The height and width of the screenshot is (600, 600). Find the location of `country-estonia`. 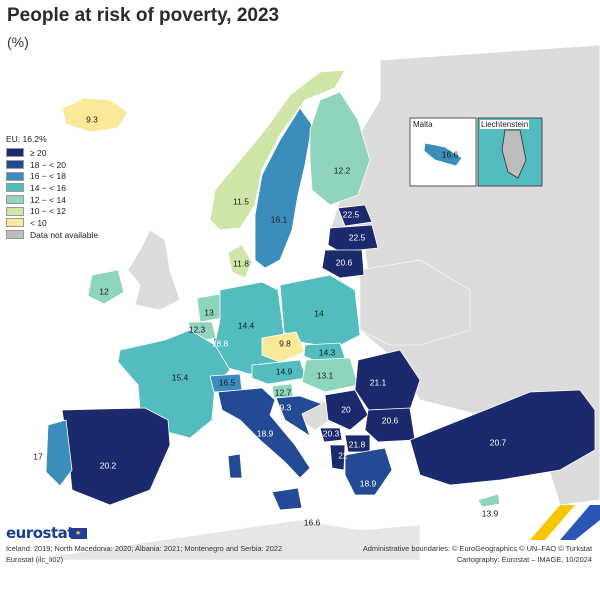

country-estonia is located at coordinates (355, 215).